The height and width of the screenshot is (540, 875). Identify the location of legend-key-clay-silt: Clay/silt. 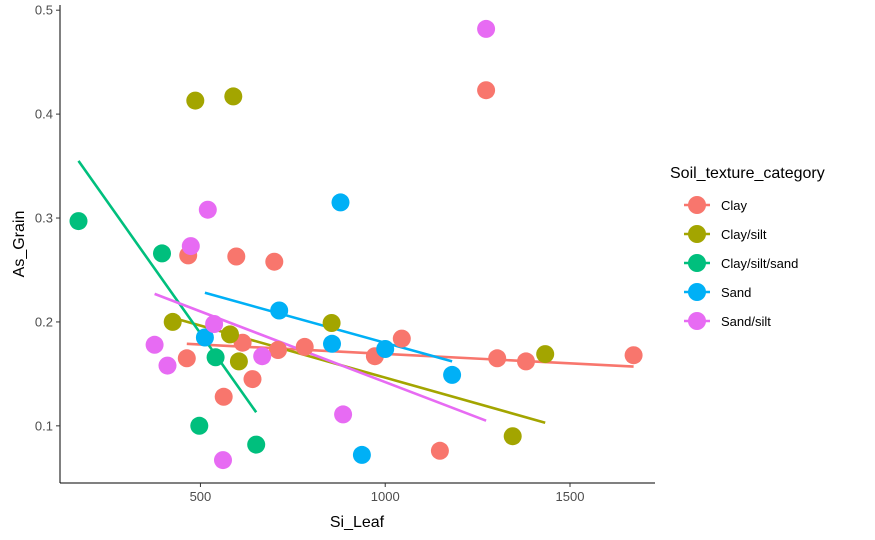
(725, 234).